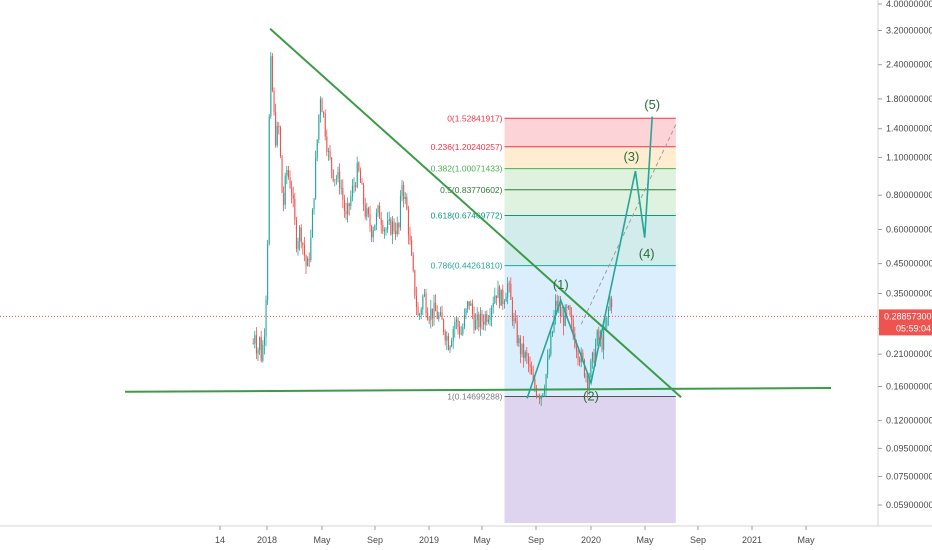 The image size is (932, 550). I want to click on y-tick-label: 0.35000000, so click(909, 294).